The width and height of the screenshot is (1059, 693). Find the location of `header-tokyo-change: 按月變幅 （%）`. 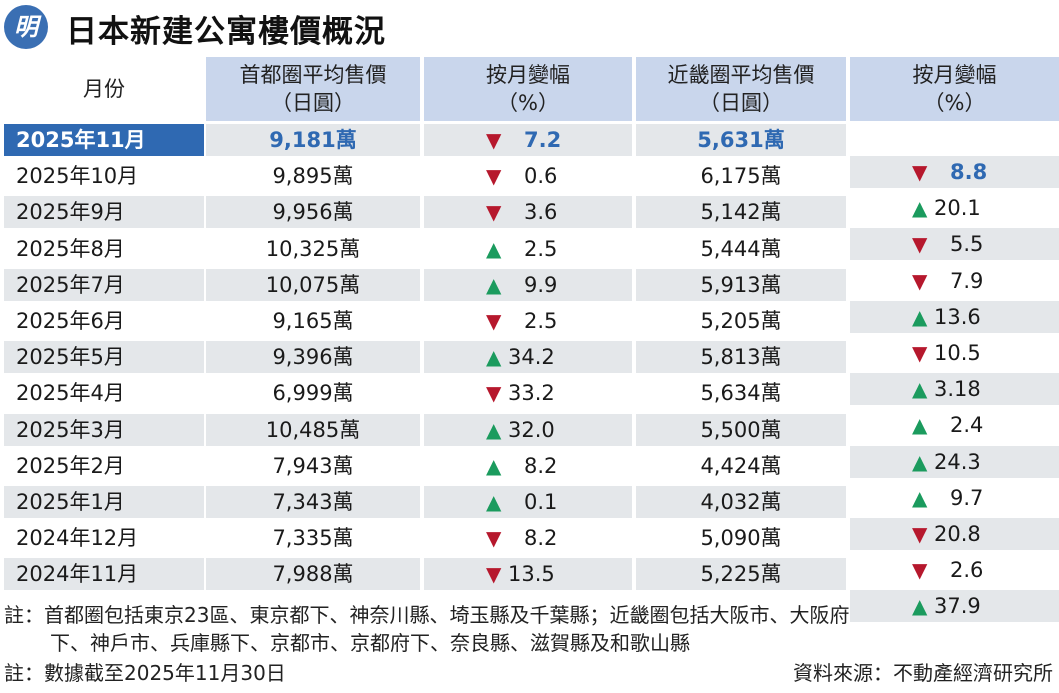

header-tokyo-change: 按月變幅 （%） is located at coordinates (528, 89).